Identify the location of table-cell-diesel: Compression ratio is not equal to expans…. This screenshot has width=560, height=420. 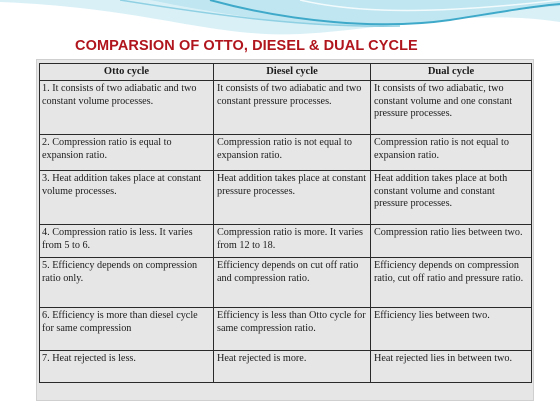
(292, 152).